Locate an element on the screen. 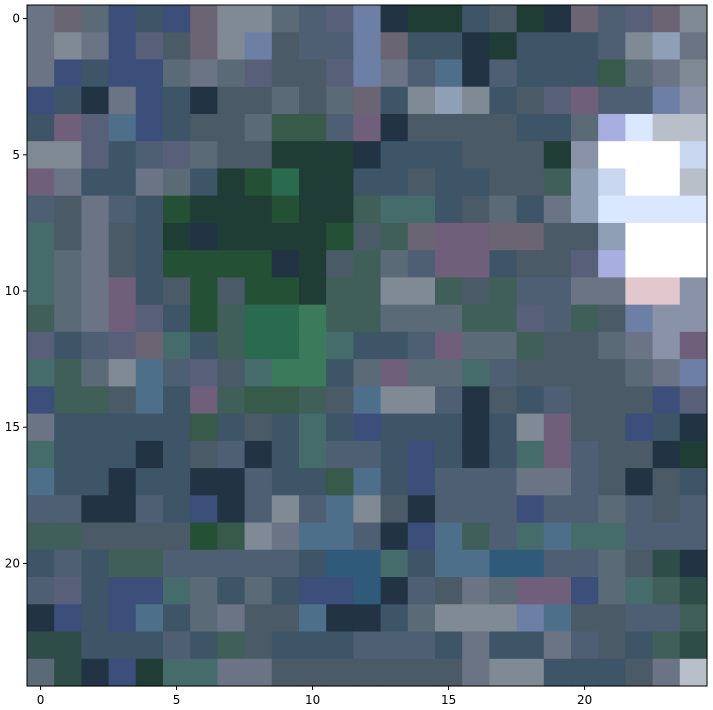  y-axis: 0 5 10 15 20 is located at coordinates (16, 291).